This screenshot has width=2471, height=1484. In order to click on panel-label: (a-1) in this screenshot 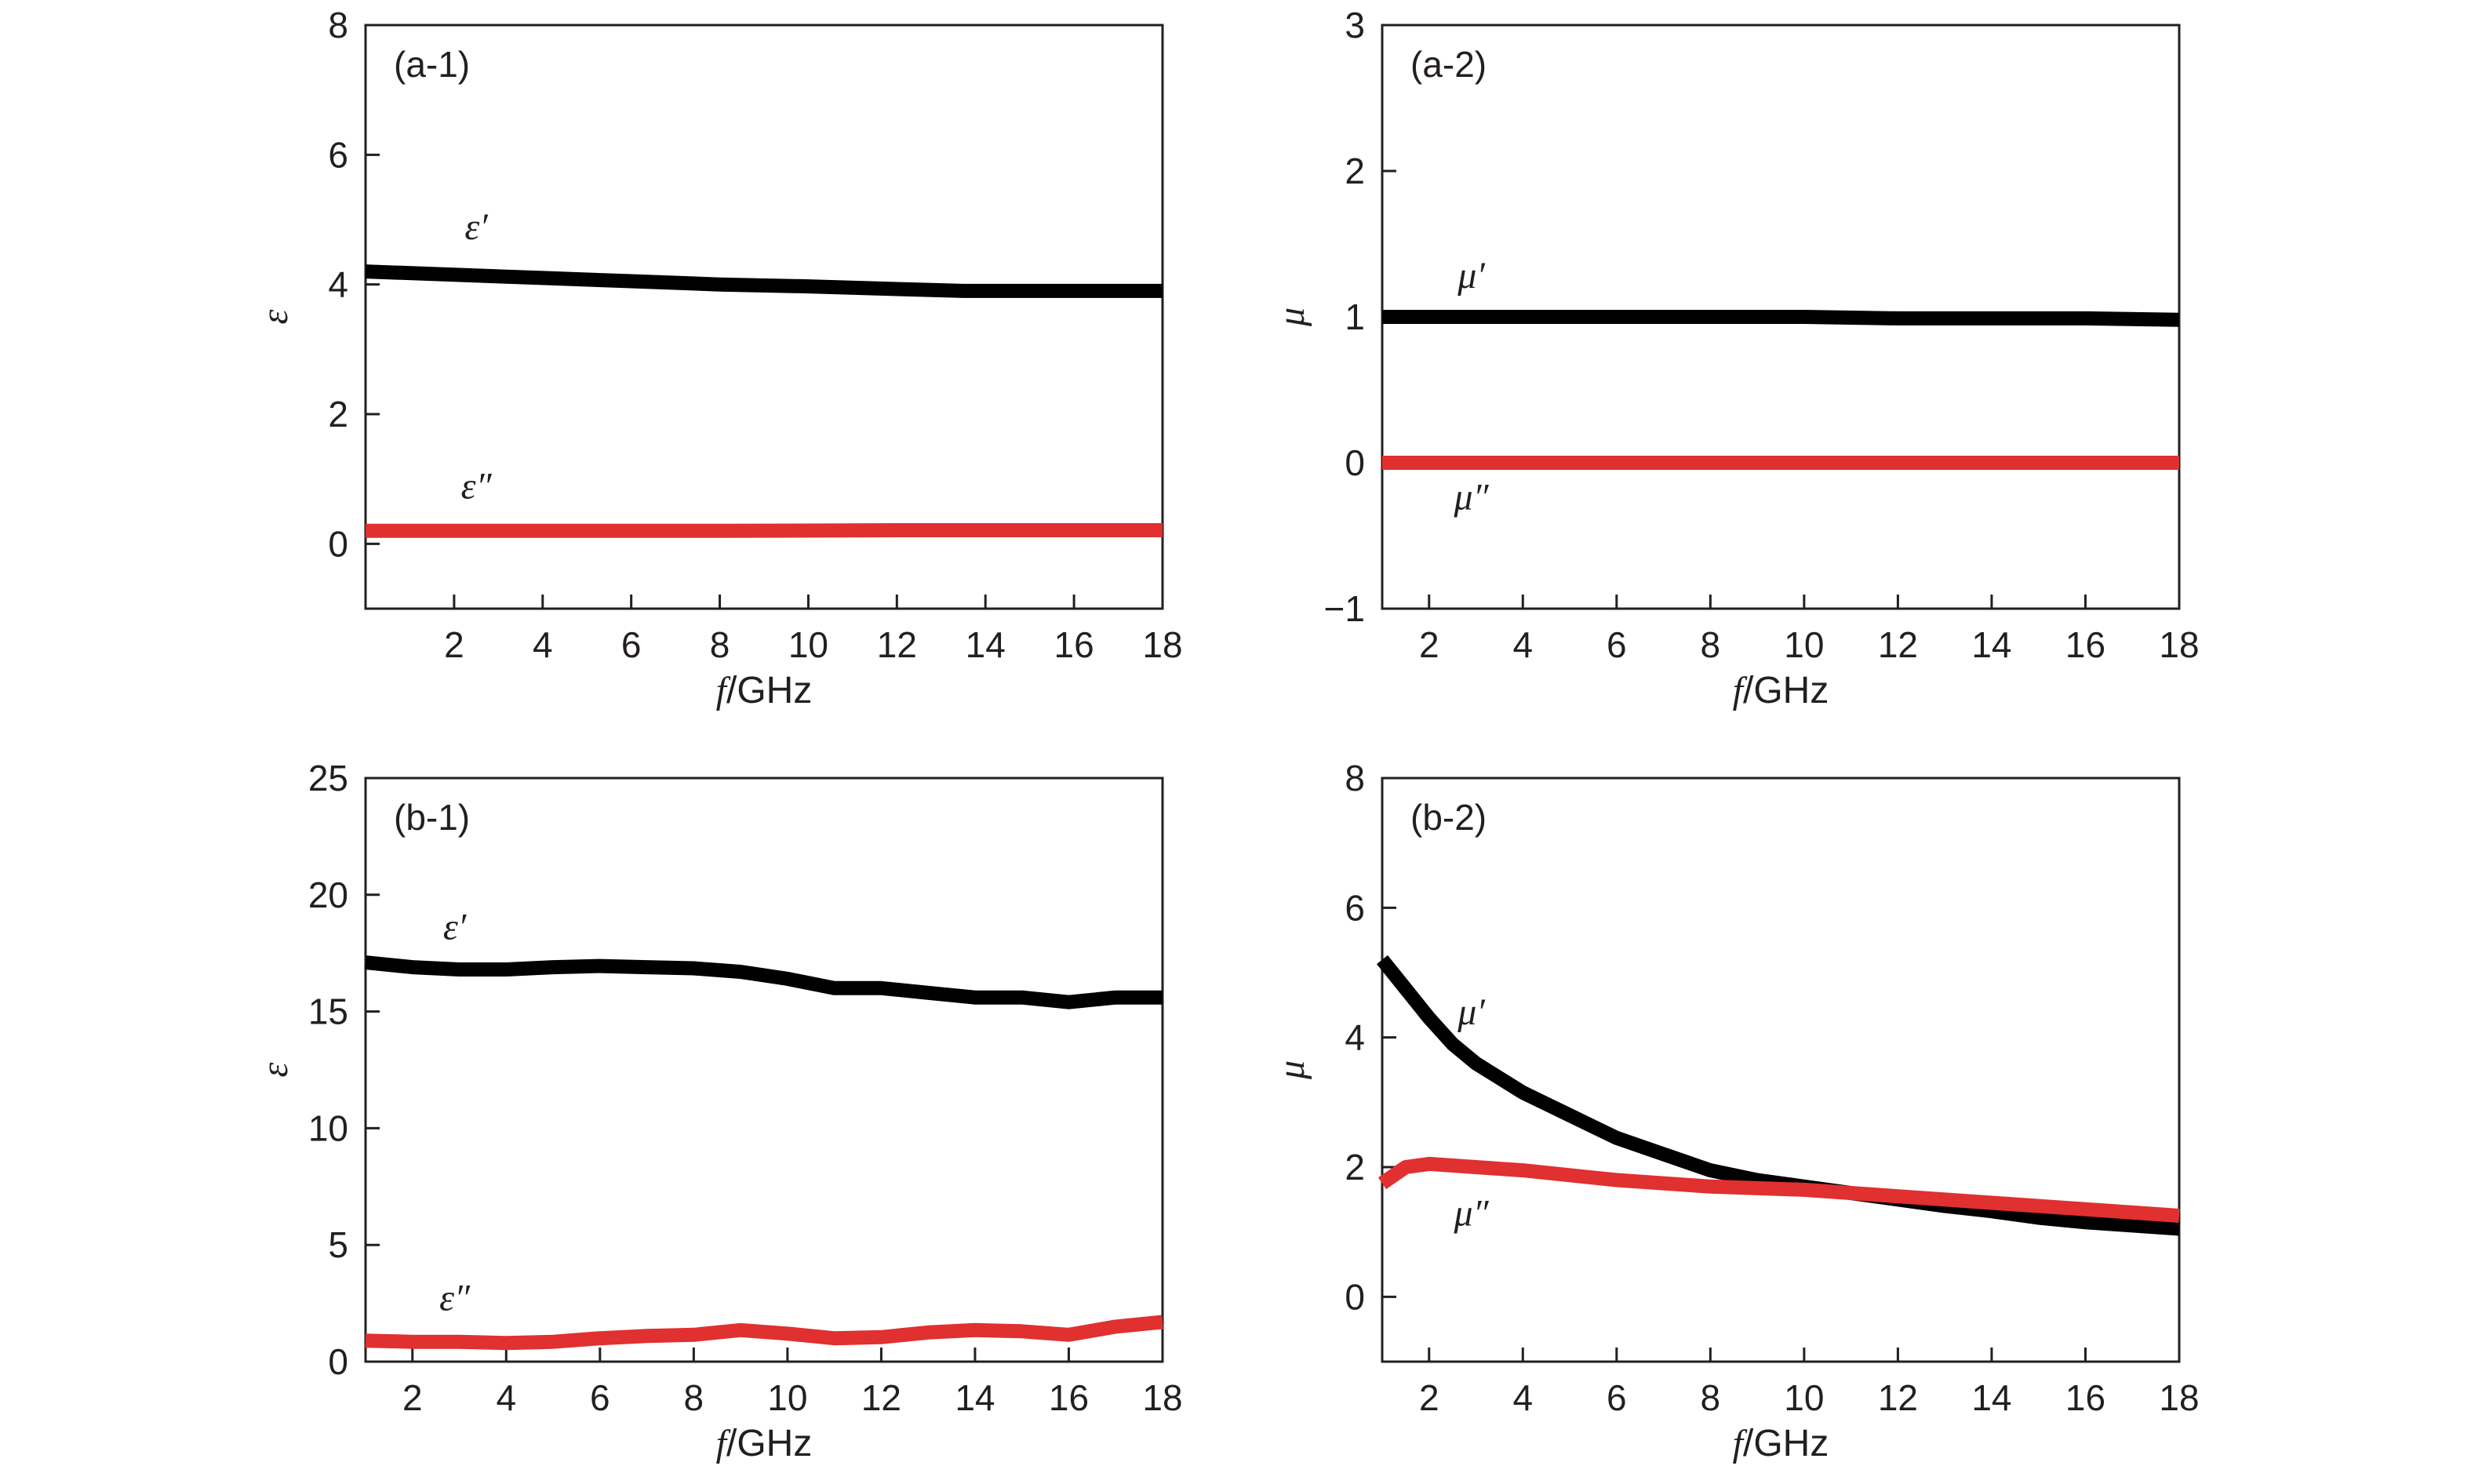, I will do `click(432, 64)`.